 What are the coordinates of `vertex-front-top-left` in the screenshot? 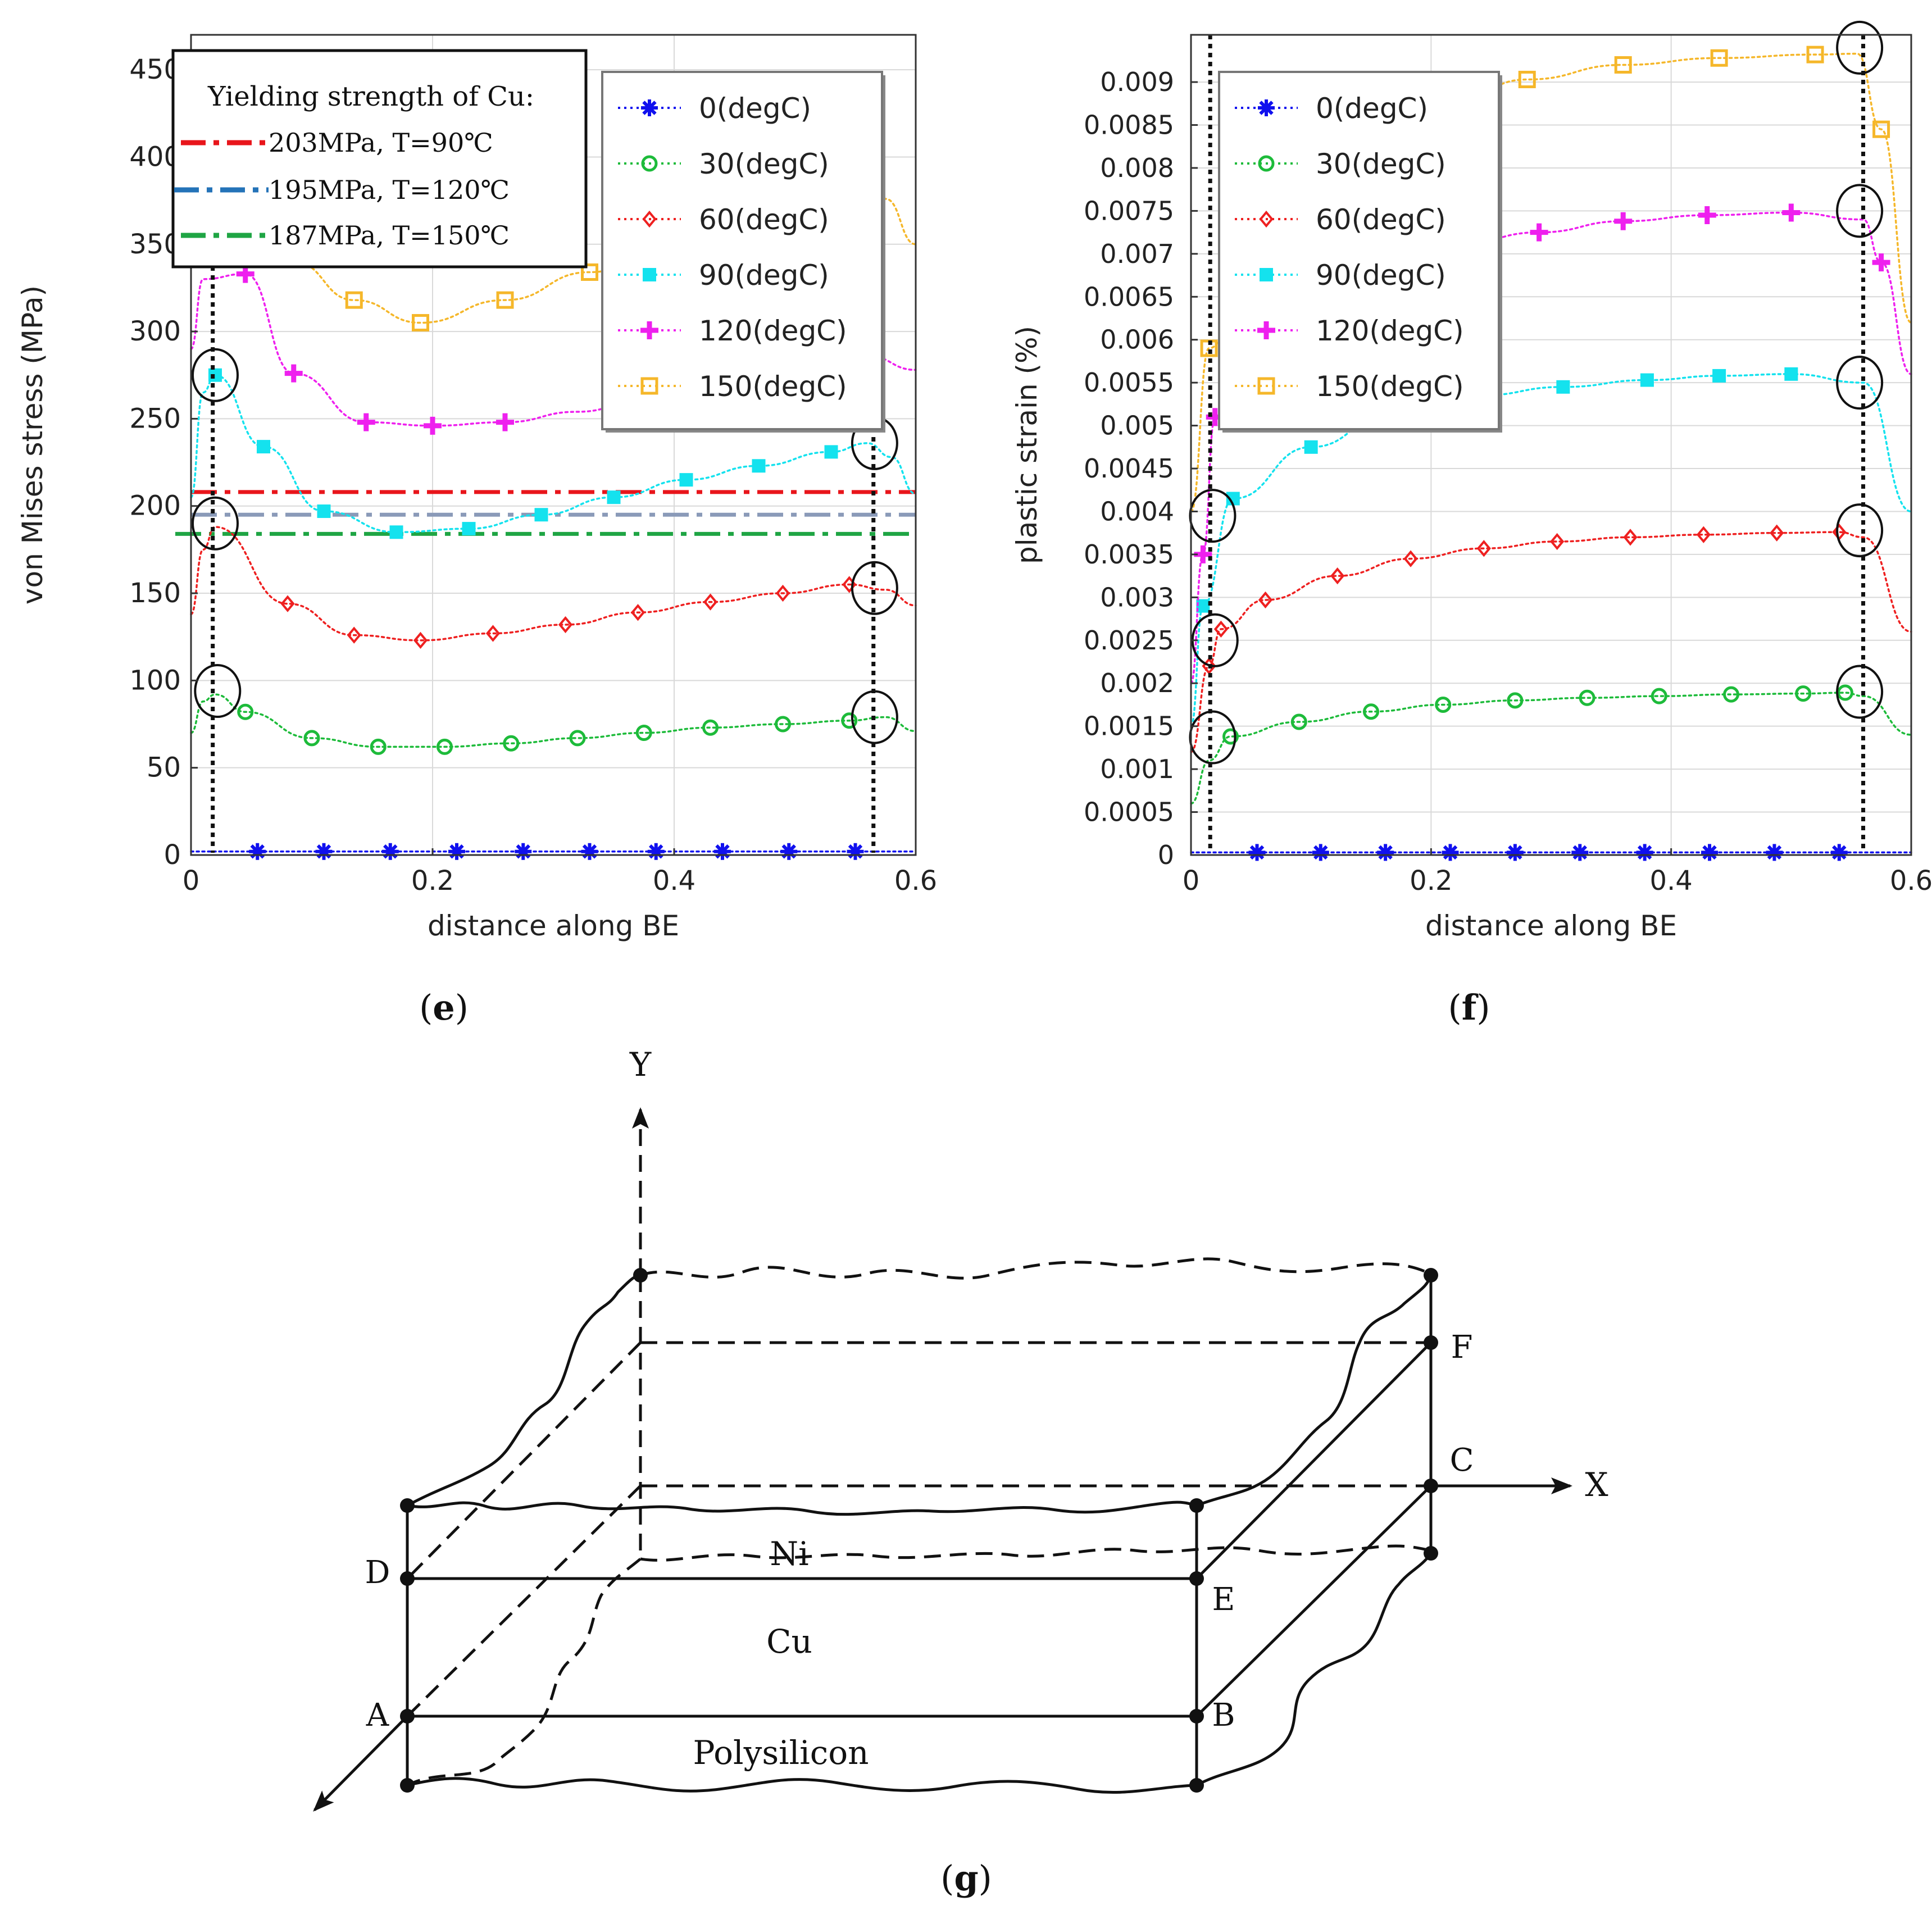 It's located at (407, 1506).